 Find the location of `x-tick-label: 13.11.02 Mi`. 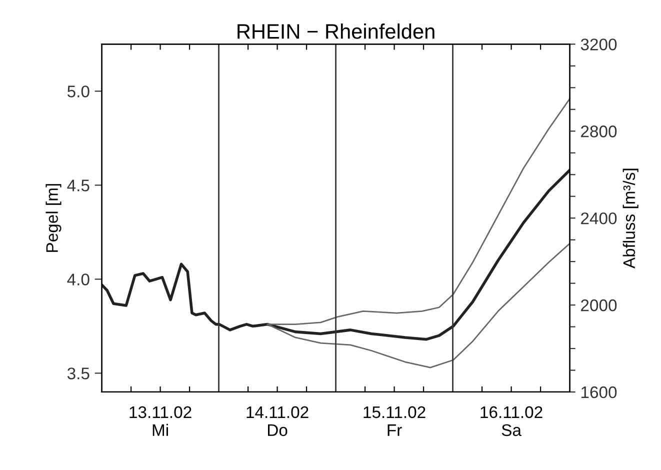

x-tick-label: 13.11.02 Mi is located at coordinates (161, 421).